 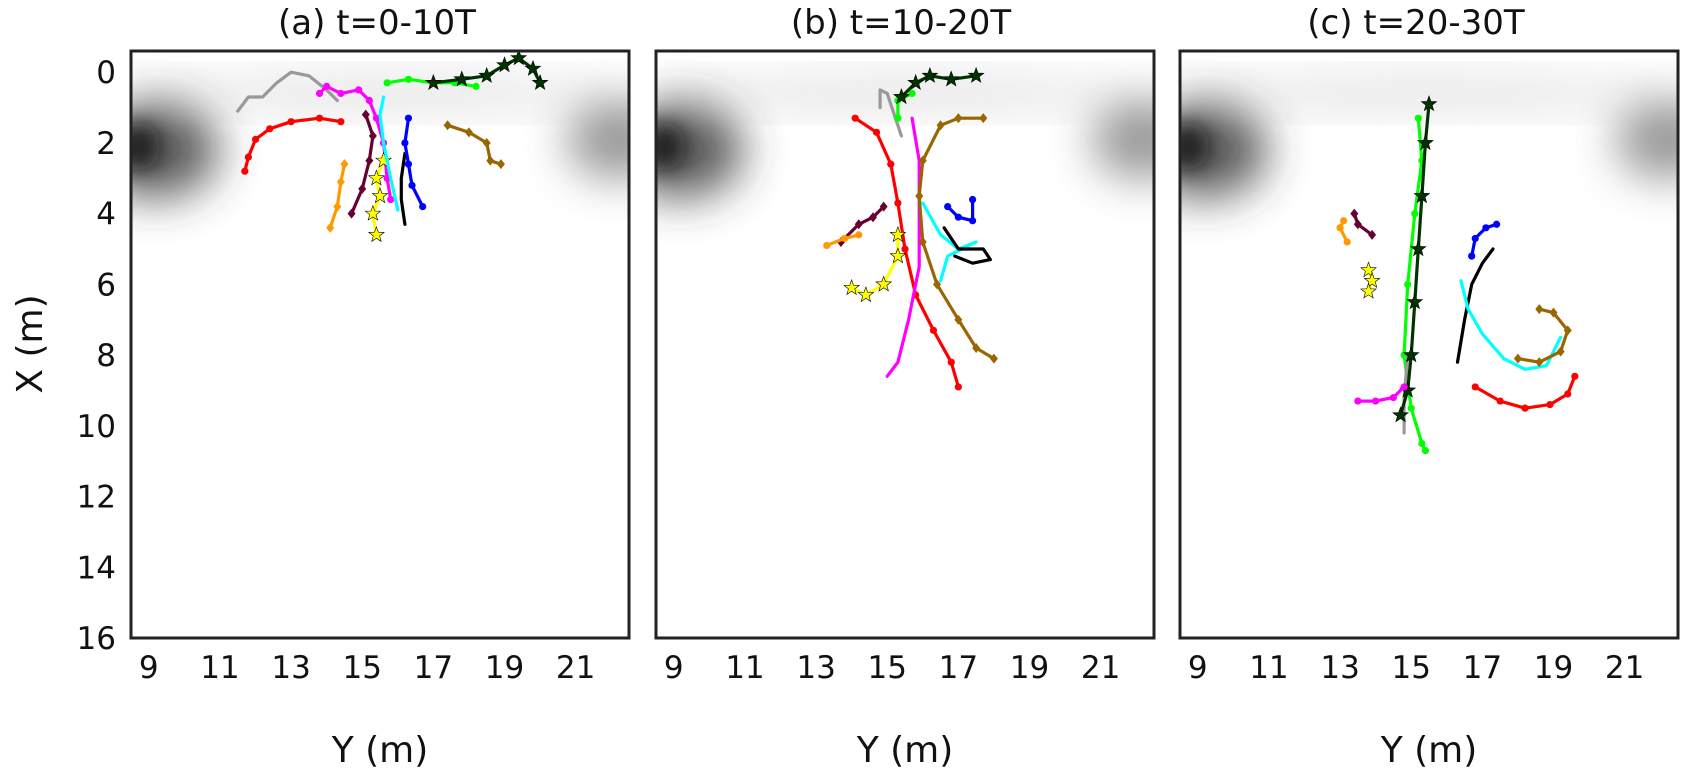 I want to click on panel-a-y-ticks: 0 2 4 6 8 10 12 14 16, so click(x=96, y=356).